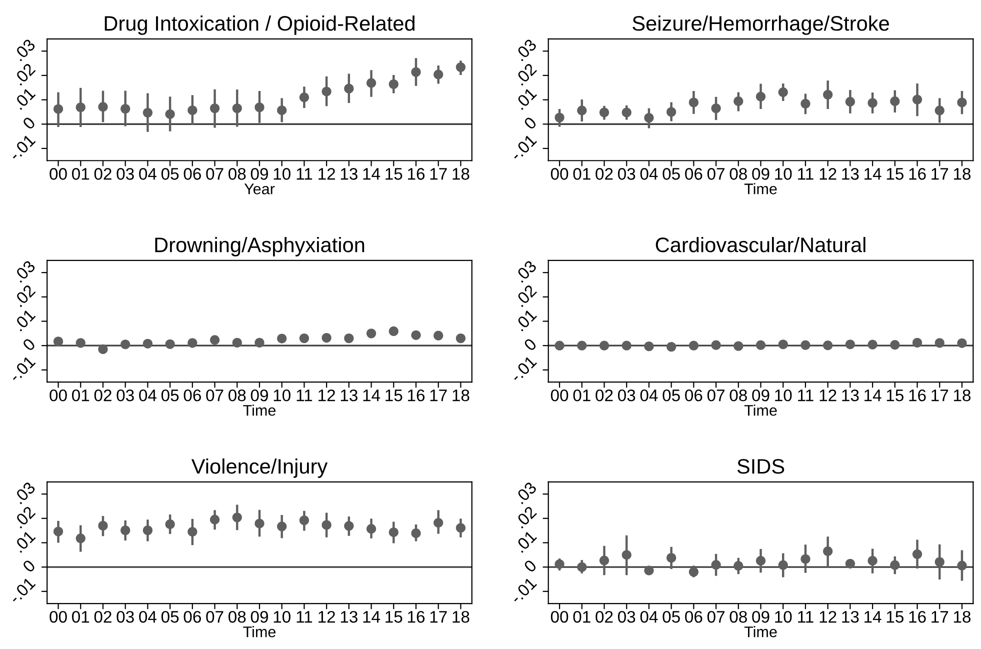  I want to click on chart-title: Drowning/Asphyxiation, so click(259, 246).